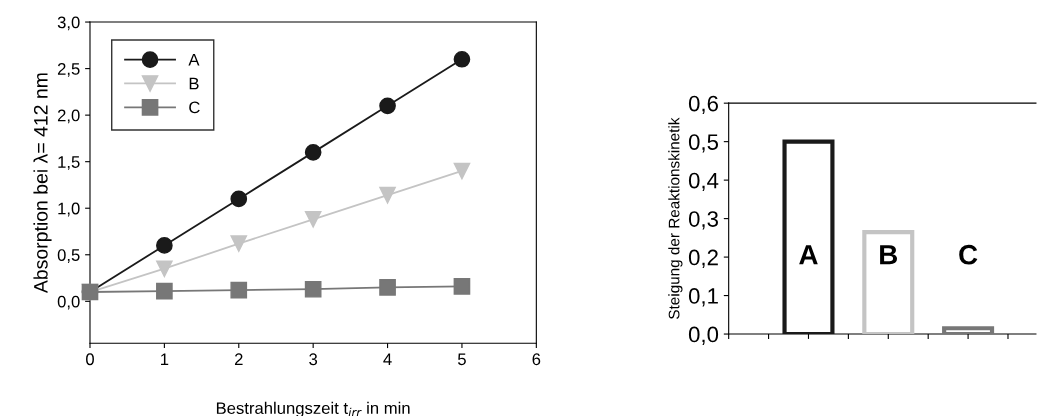  I want to click on y-tick-label: 0,6, so click(703, 105).